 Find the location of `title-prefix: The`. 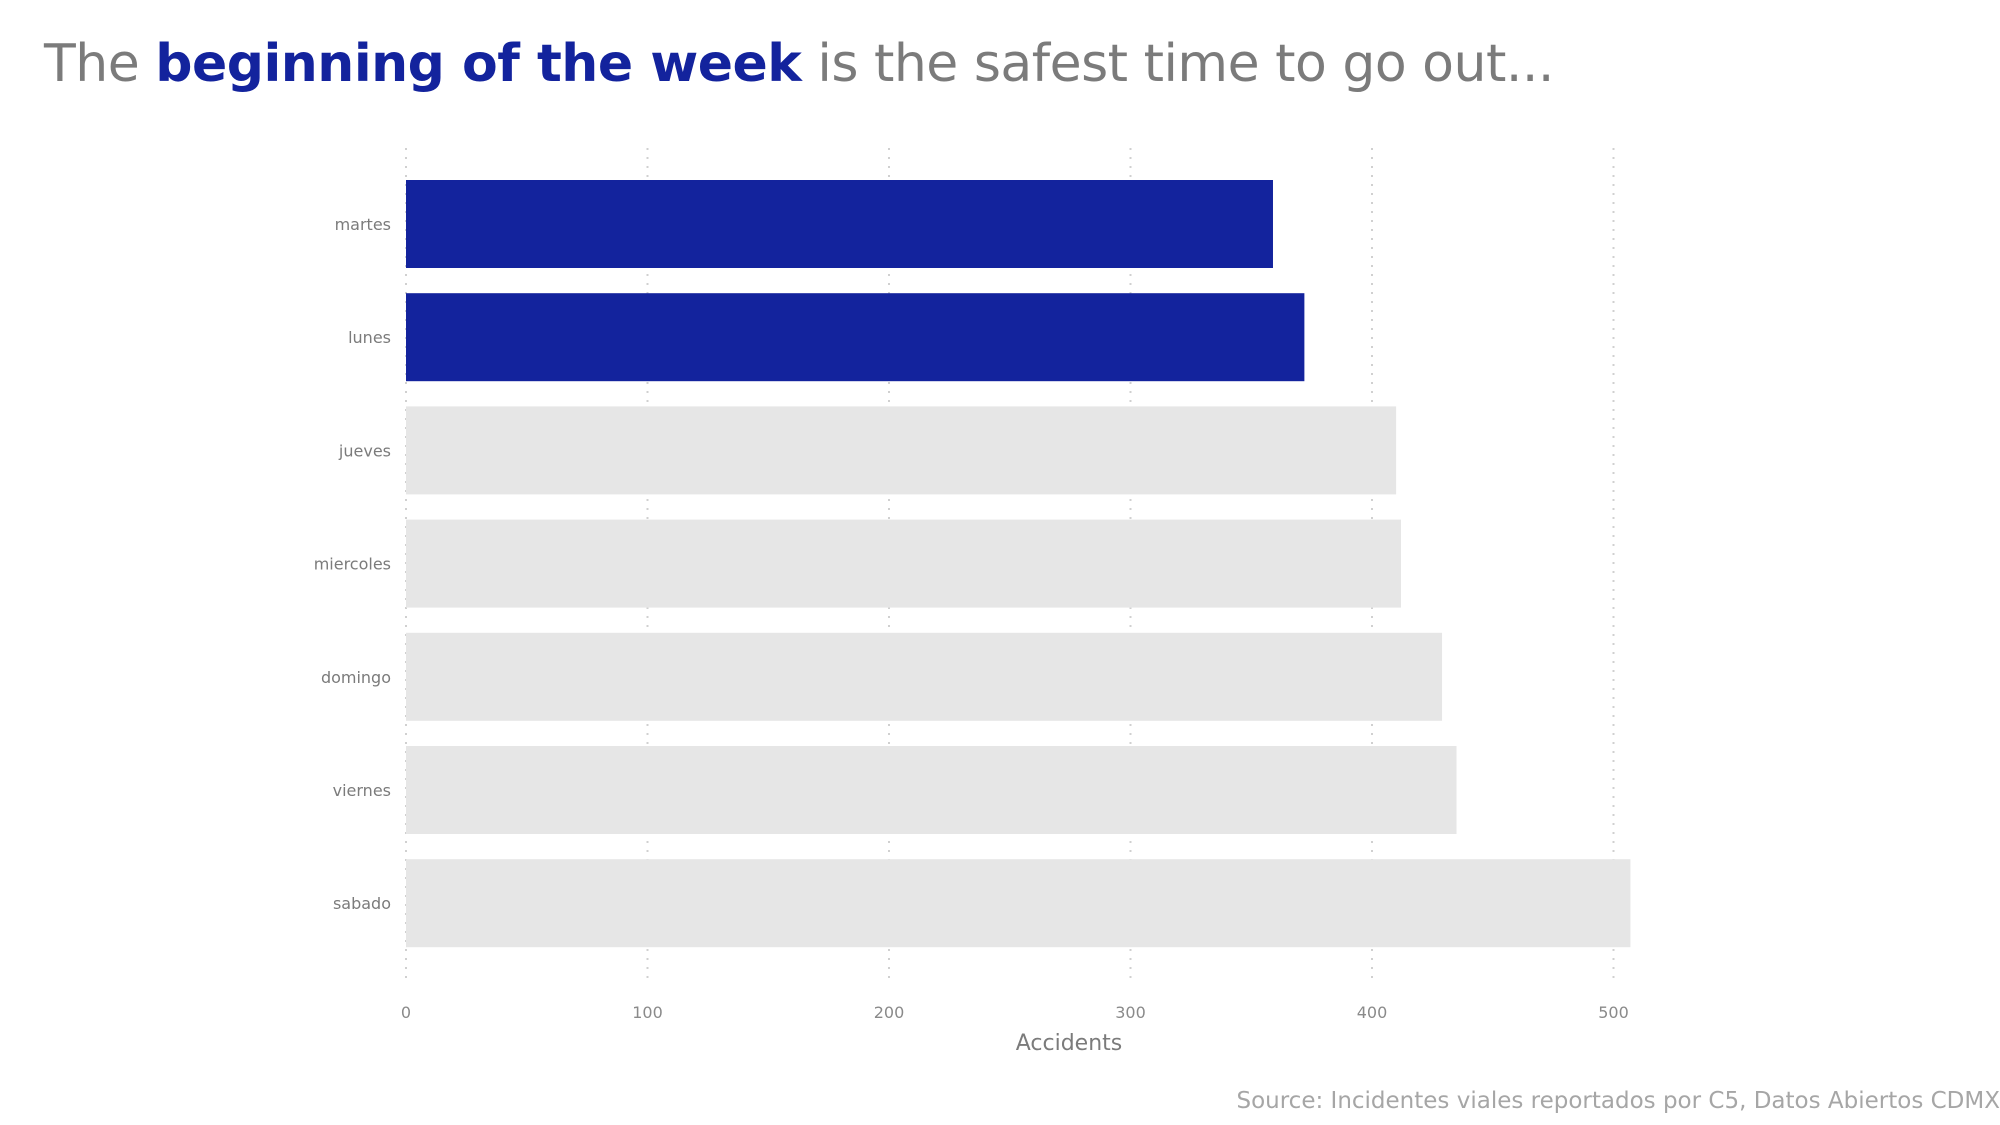

title-prefix: The is located at coordinates (100, 64).